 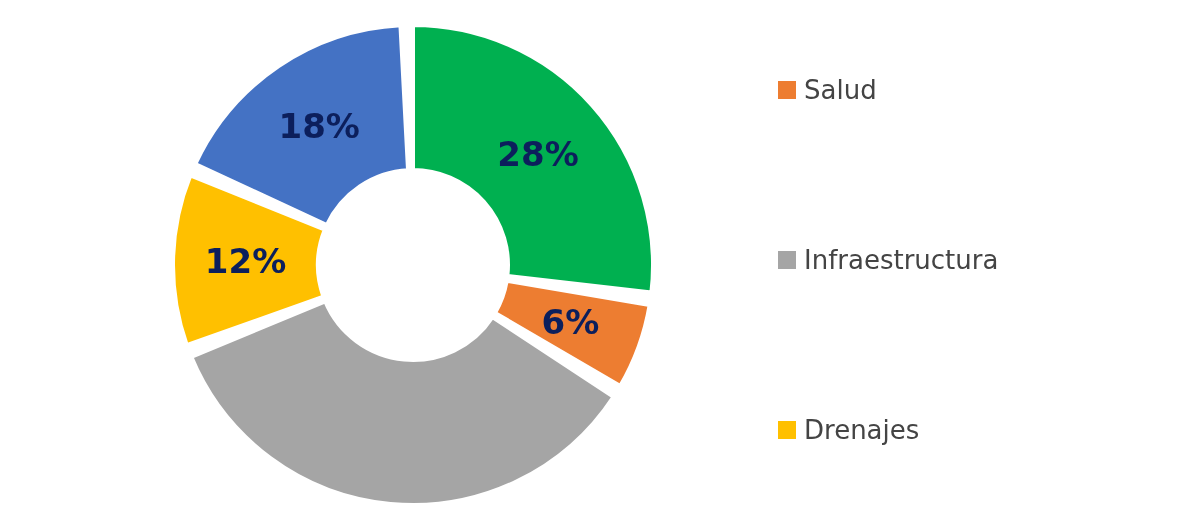 I want to click on data-label: 12%, so click(x=245, y=261).